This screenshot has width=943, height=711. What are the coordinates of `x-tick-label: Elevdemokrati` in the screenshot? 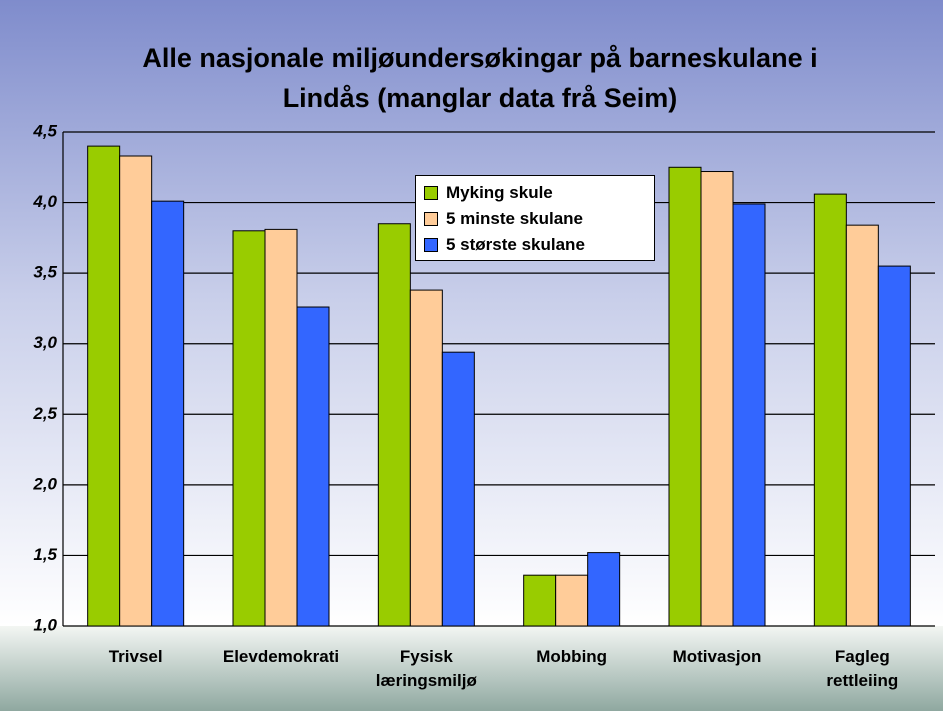 It's located at (281, 656).